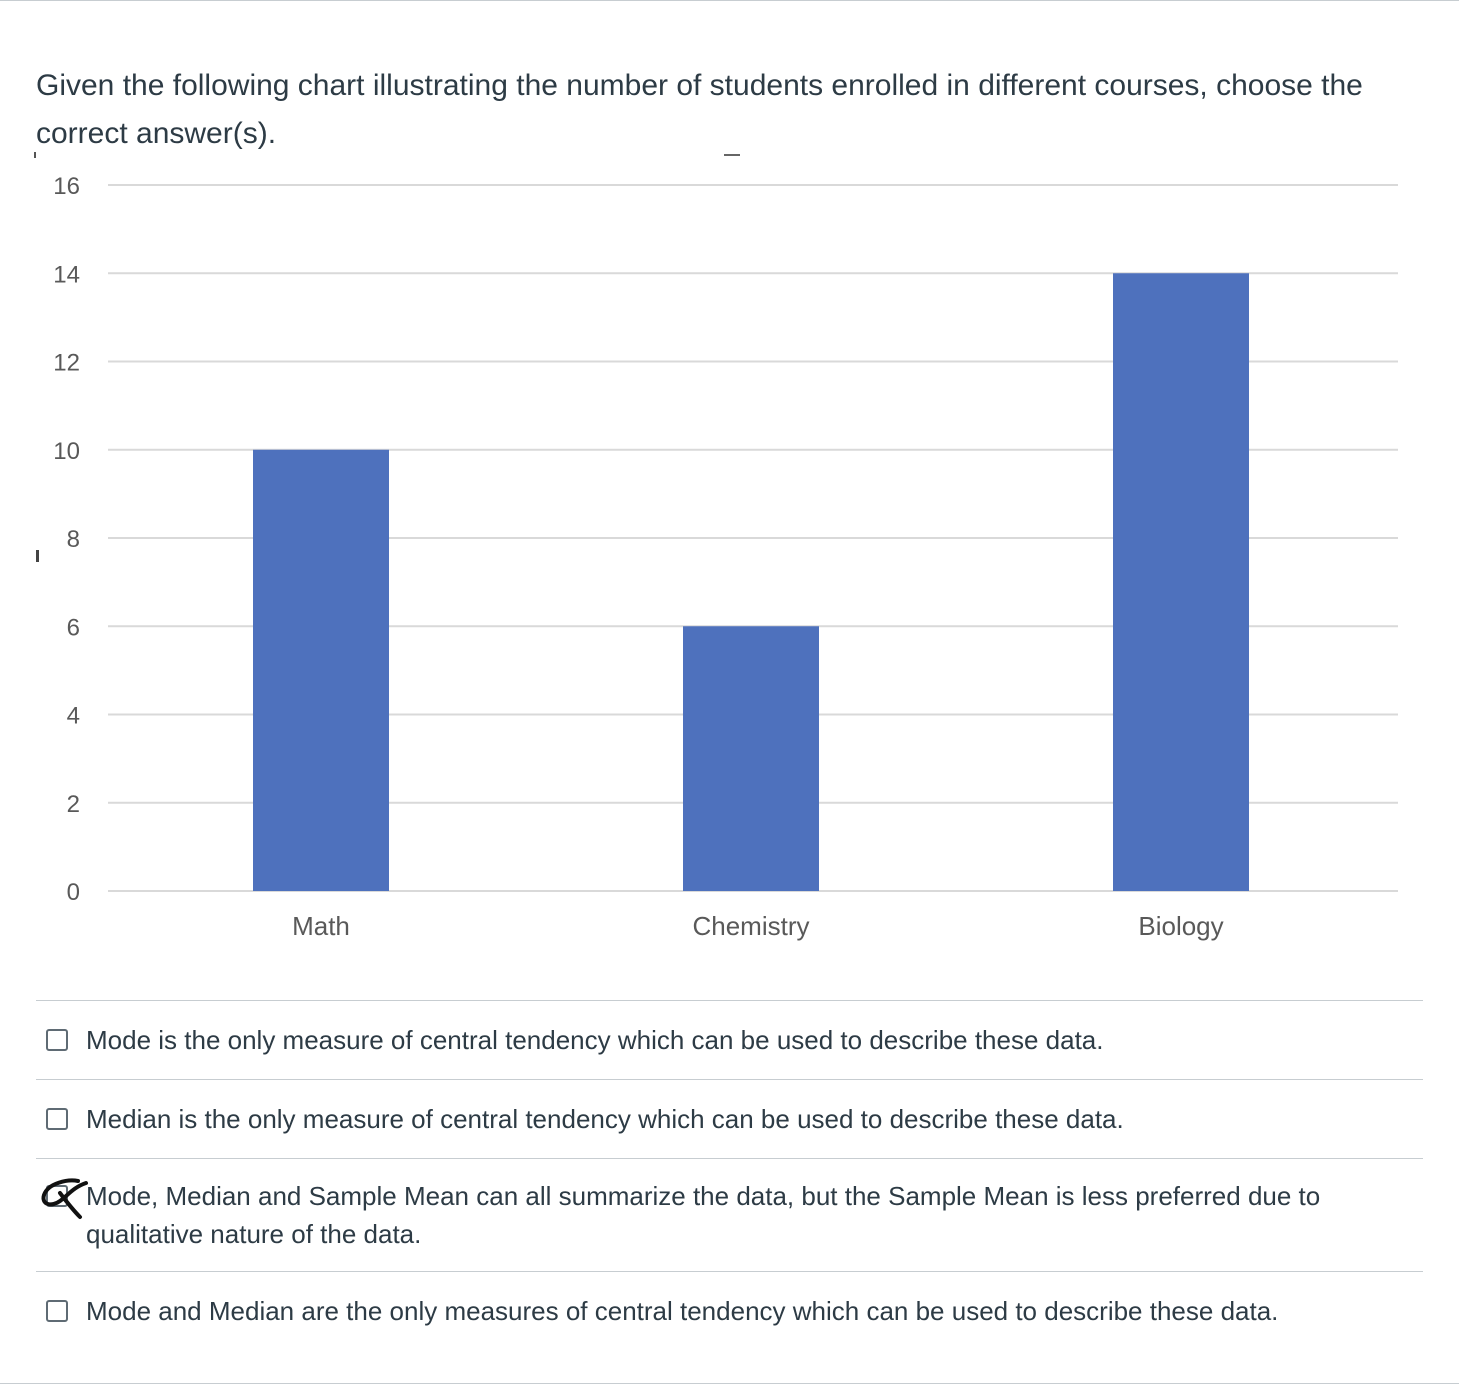 The image size is (1459, 1385). Describe the element at coordinates (729, 1383) in the screenshot. I see `bottom-divider` at that location.